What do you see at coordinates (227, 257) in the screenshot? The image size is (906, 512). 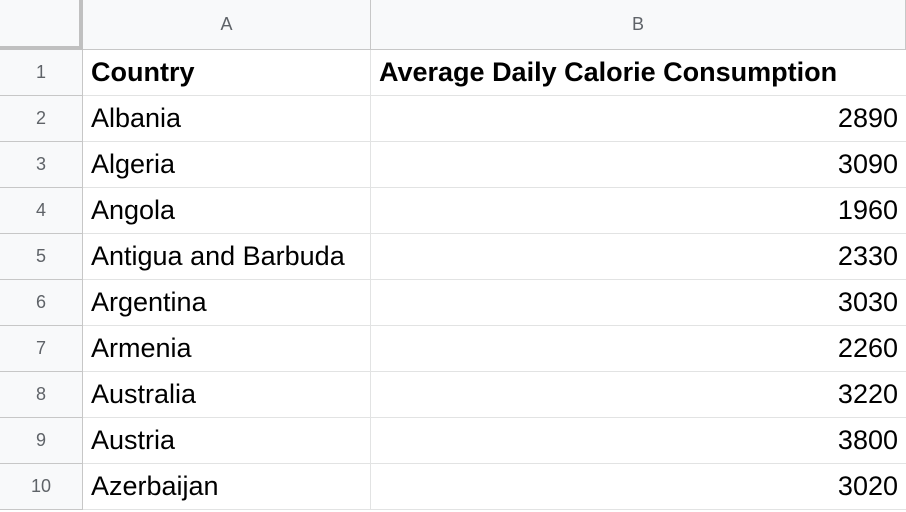 I see `cell-a5: Antigua and Barbuda` at bounding box center [227, 257].